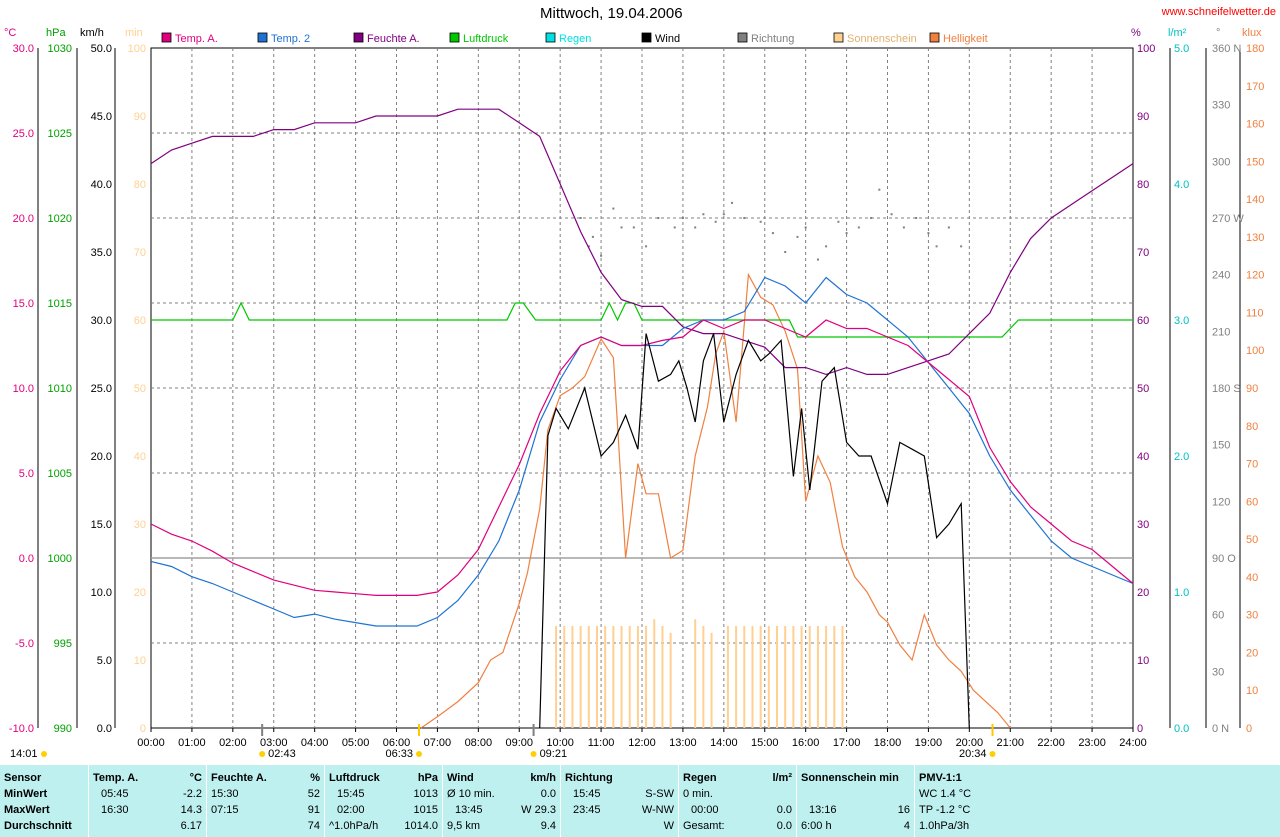 Image resolution: width=1280 pixels, height=837 pixels. What do you see at coordinates (101, 525) in the screenshot?
I see `kmh-tick: 15.0` at bounding box center [101, 525].